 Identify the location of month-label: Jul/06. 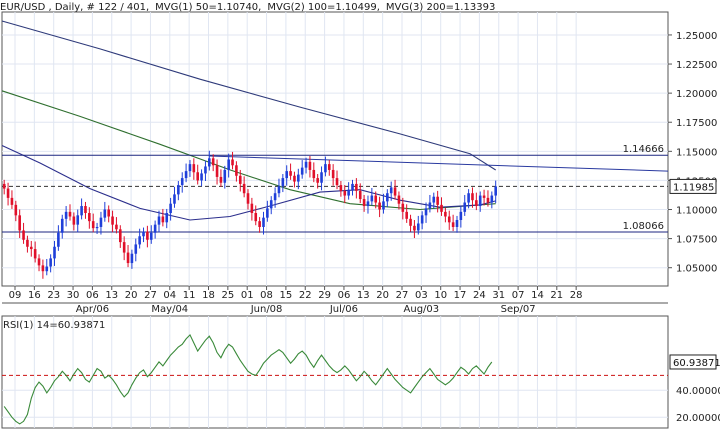
(343, 309).